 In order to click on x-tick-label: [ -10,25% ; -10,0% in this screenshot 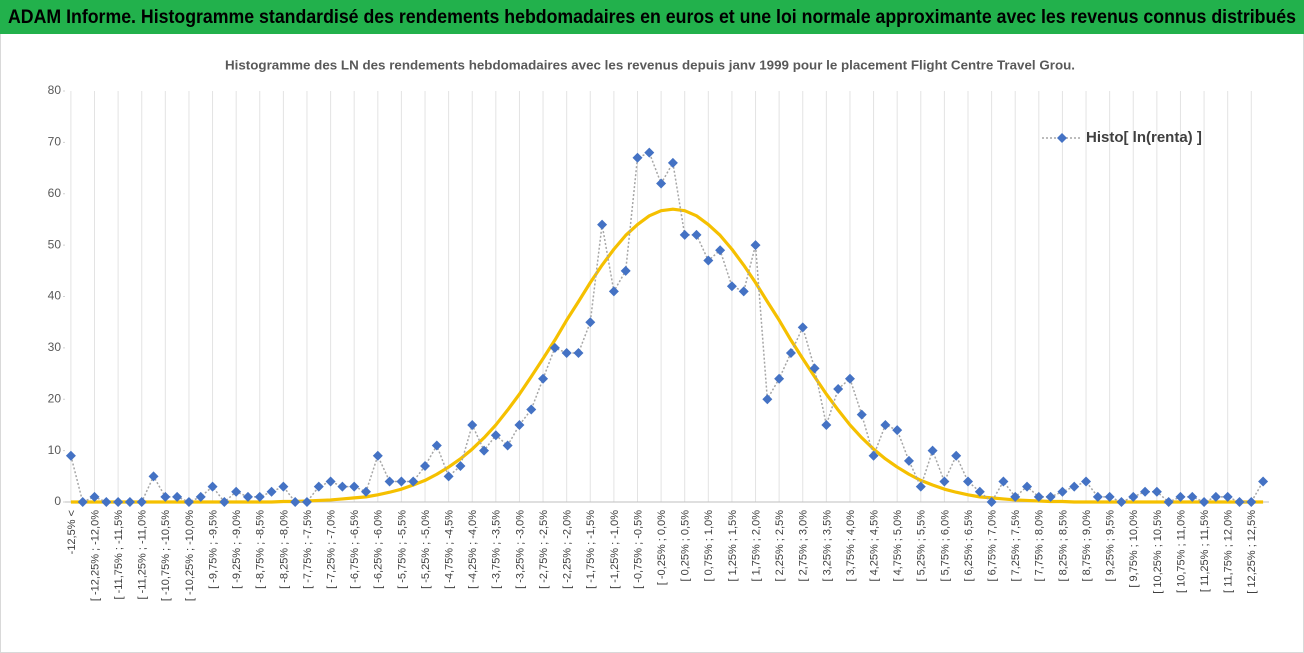, I will do `click(190, 555)`.